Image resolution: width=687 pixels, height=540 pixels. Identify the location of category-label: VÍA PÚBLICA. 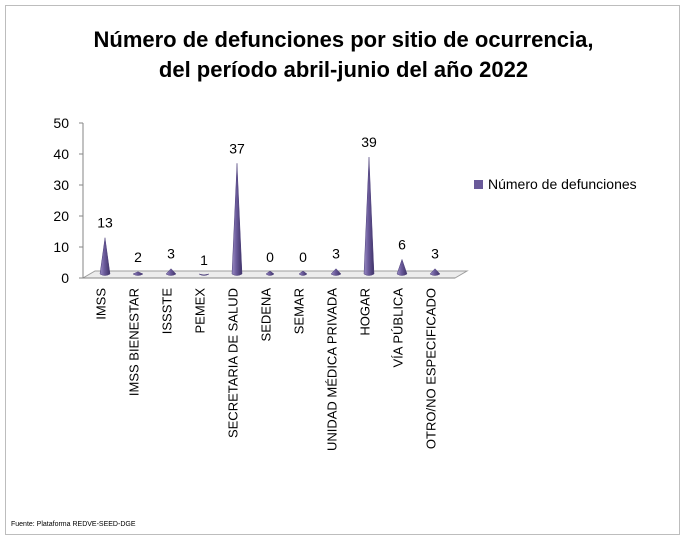
(398, 328).